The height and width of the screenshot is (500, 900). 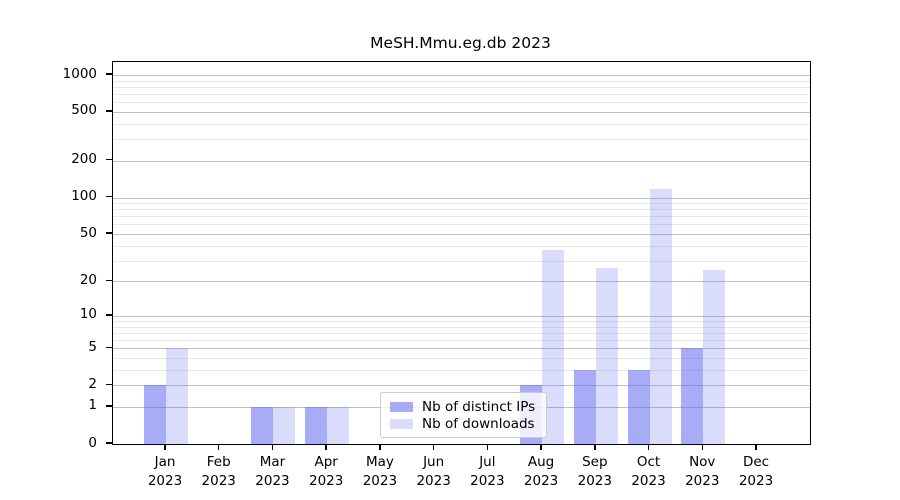 What do you see at coordinates (692, 396) in the screenshot?
I see `bar-ips-nov` at bounding box center [692, 396].